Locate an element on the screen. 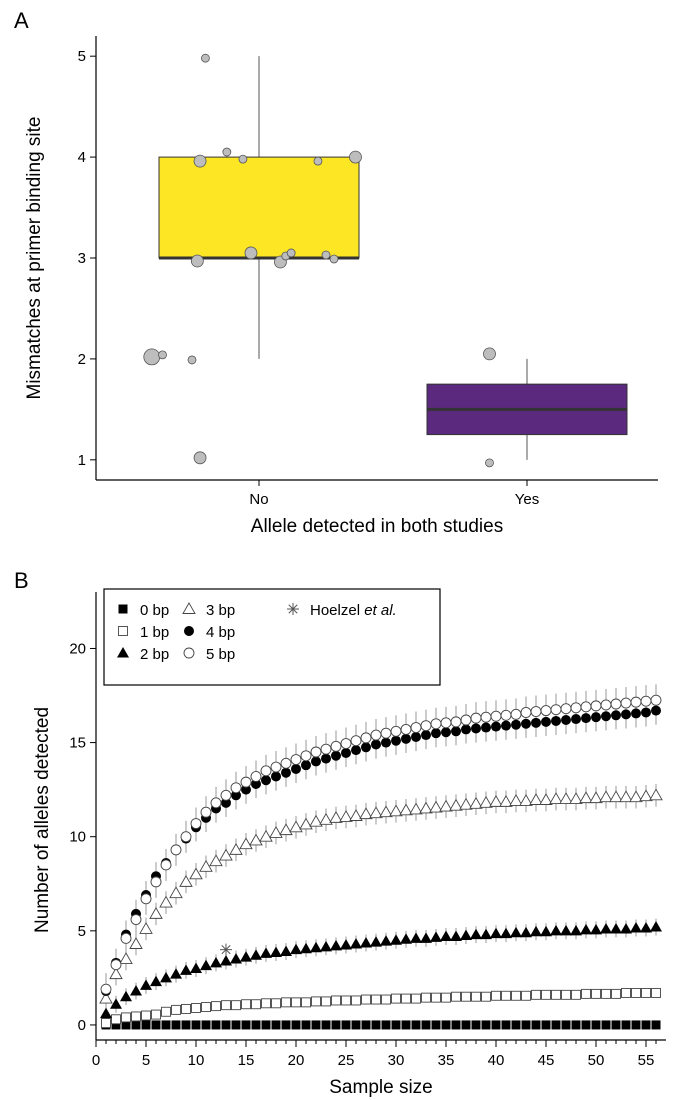 The width and height of the screenshot is (678, 1100). legend-label: 2 bp is located at coordinates (154, 654).